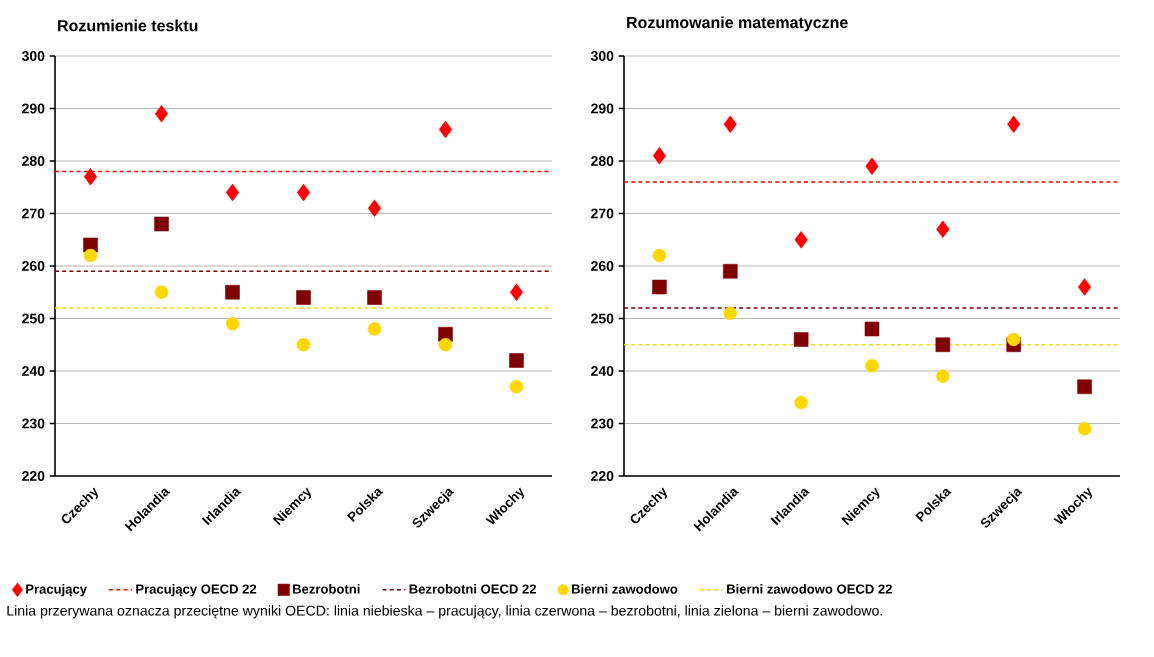 The width and height of the screenshot is (1154, 657). Describe the element at coordinates (326, 589) in the screenshot. I see `legend-label: Bezrobotni` at that location.